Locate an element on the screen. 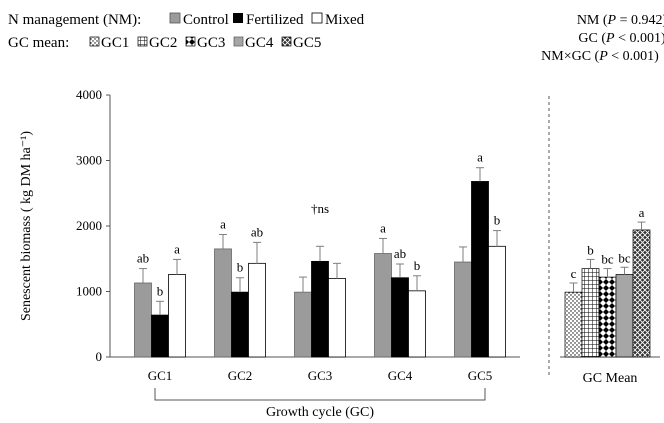 This screenshot has height=423, width=664. legend-gc: GC mean: GC1 GC2 GC3 GC4 GC5 is located at coordinates (164, 43).